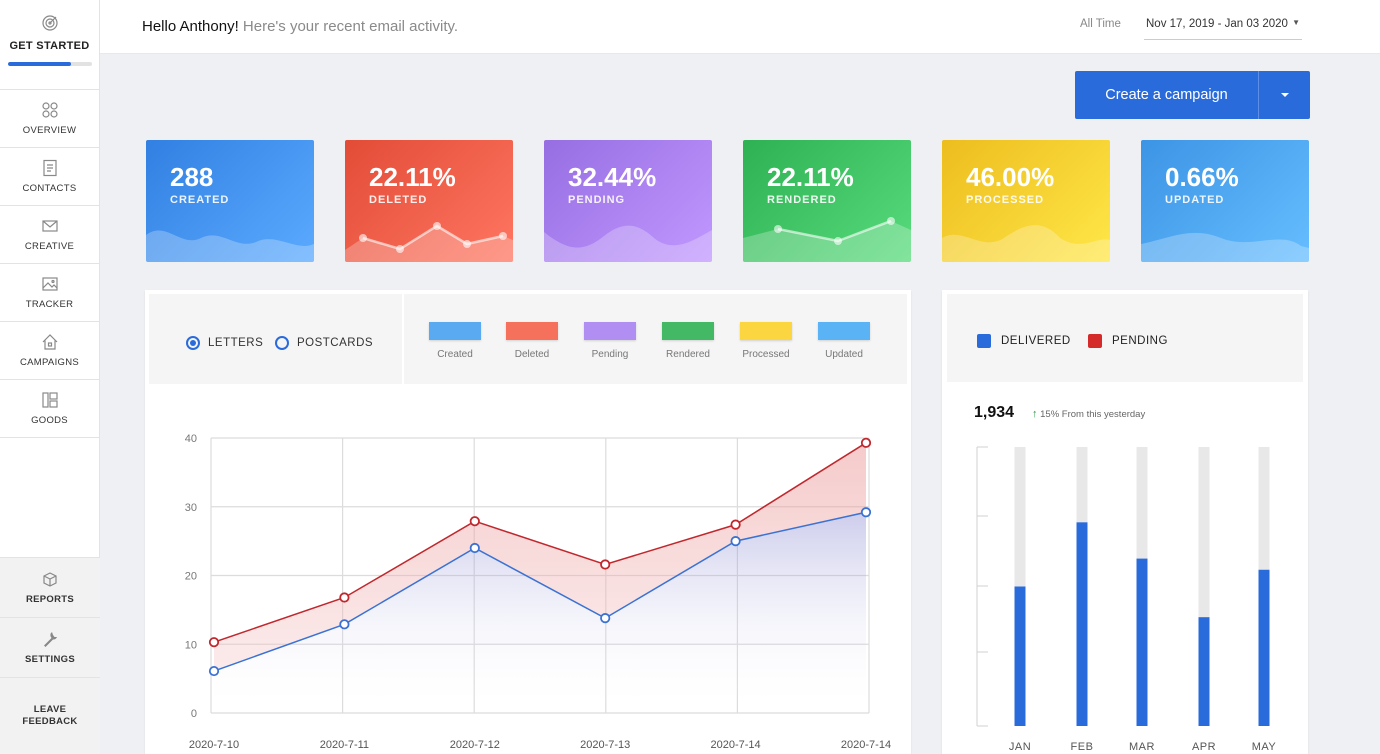  I want to click on series-2-line, so click(540, 591).